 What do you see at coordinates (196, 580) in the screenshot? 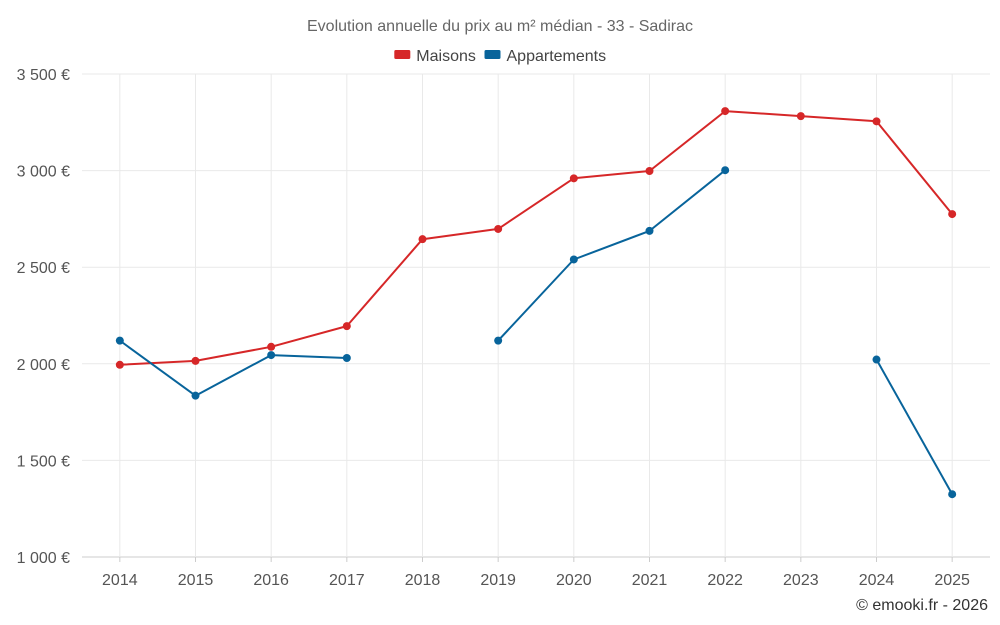
I see `x-tick-label: 2015` at bounding box center [196, 580].